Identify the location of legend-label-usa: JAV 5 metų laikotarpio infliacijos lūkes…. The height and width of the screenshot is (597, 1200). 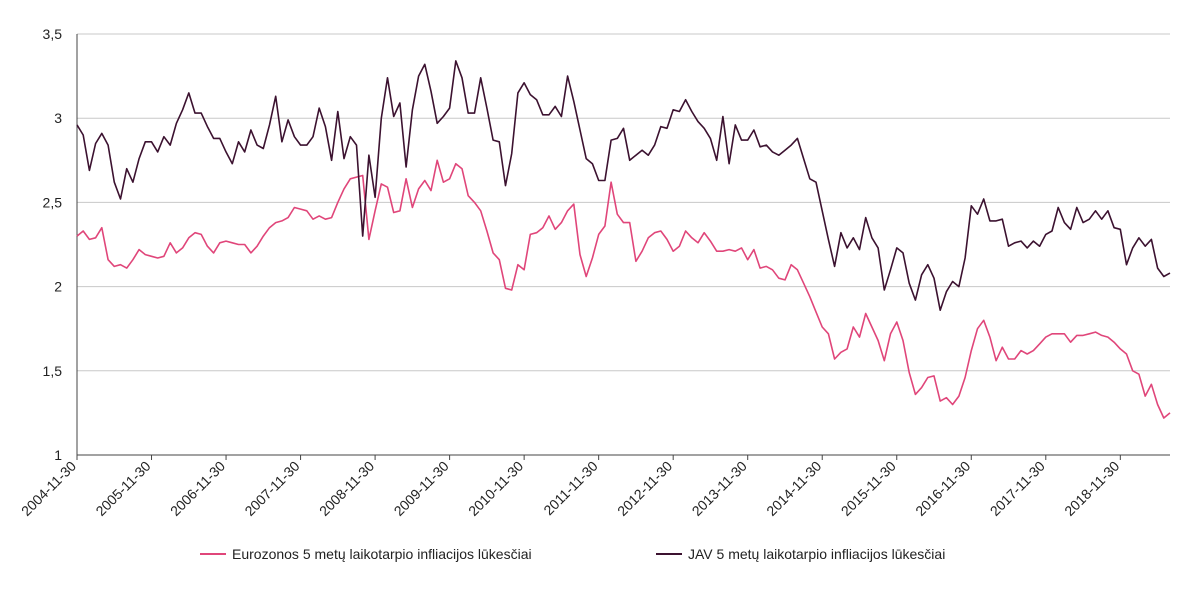
(817, 554).